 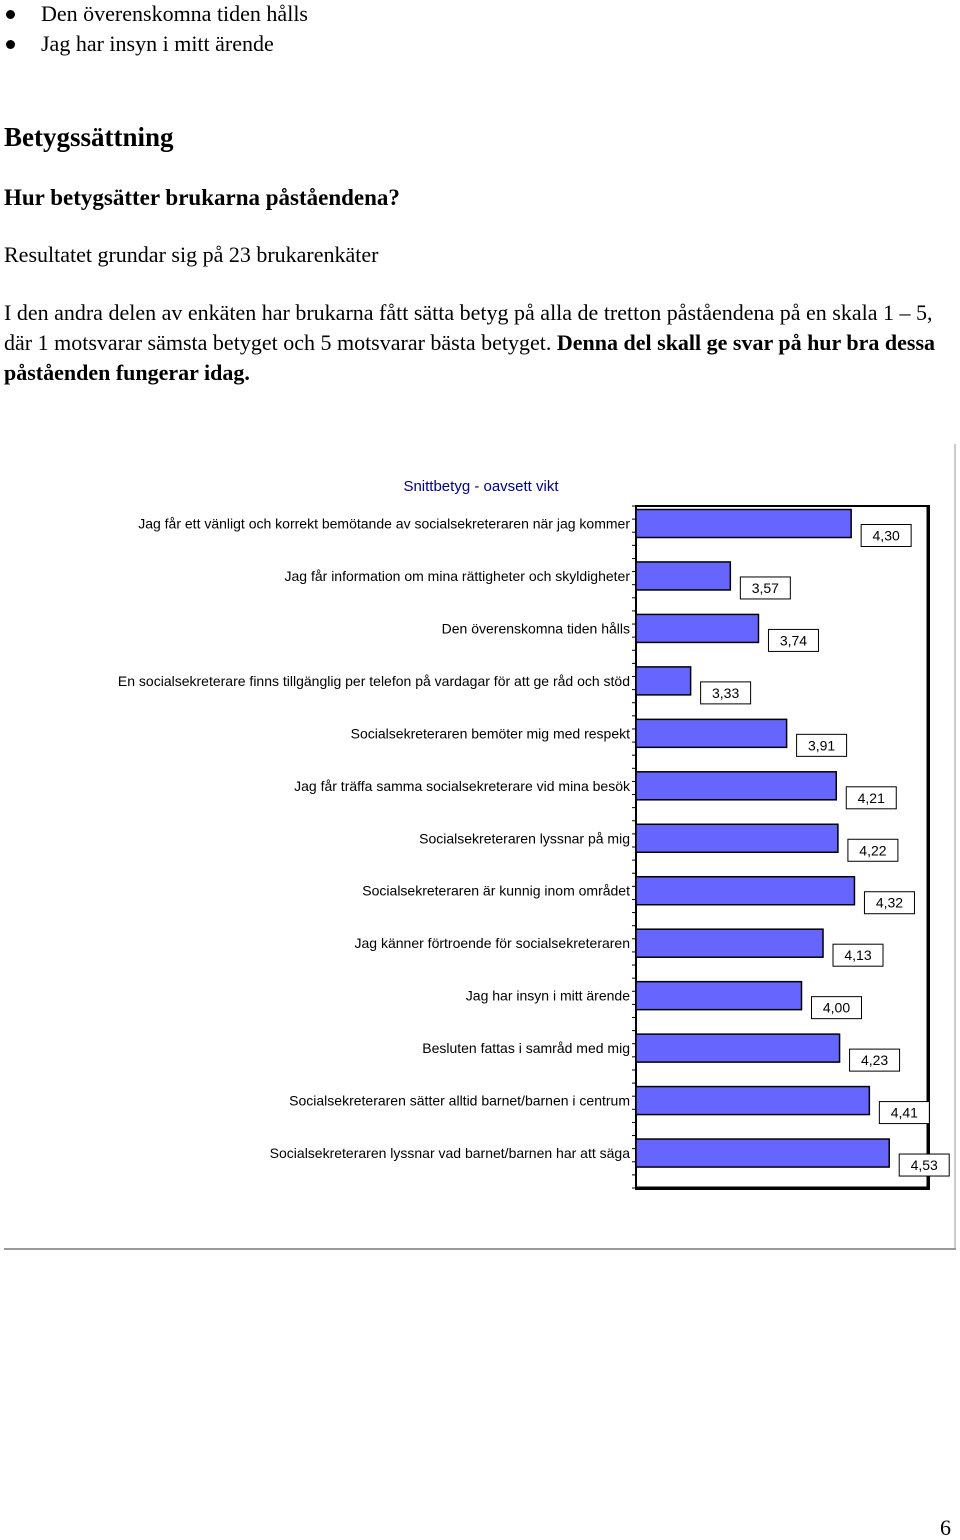 I want to click on data-label: 3,57, so click(x=765, y=588).